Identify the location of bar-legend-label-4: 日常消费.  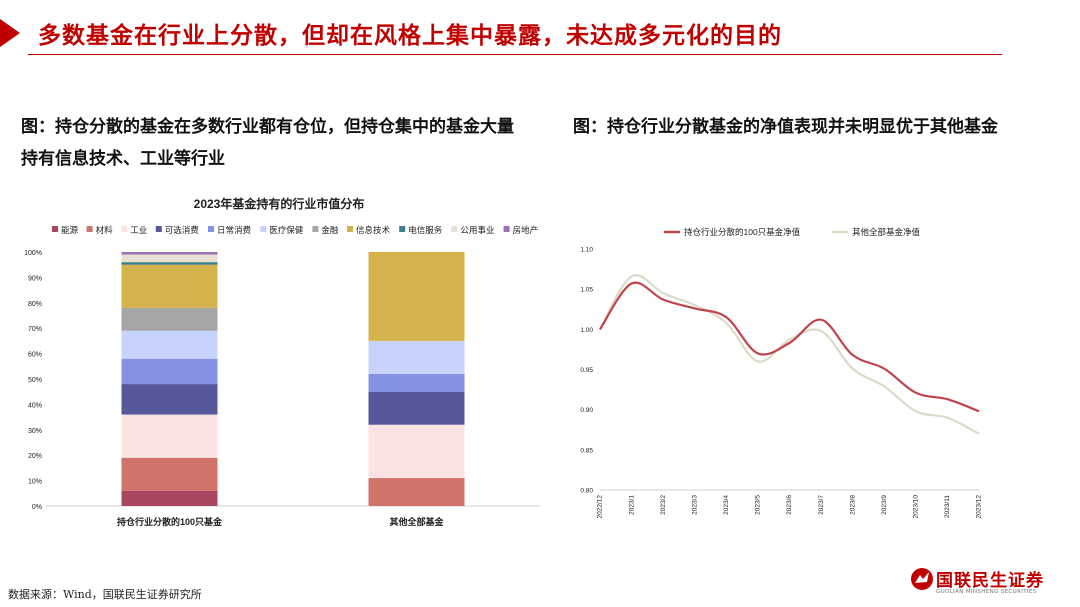
(234, 230).